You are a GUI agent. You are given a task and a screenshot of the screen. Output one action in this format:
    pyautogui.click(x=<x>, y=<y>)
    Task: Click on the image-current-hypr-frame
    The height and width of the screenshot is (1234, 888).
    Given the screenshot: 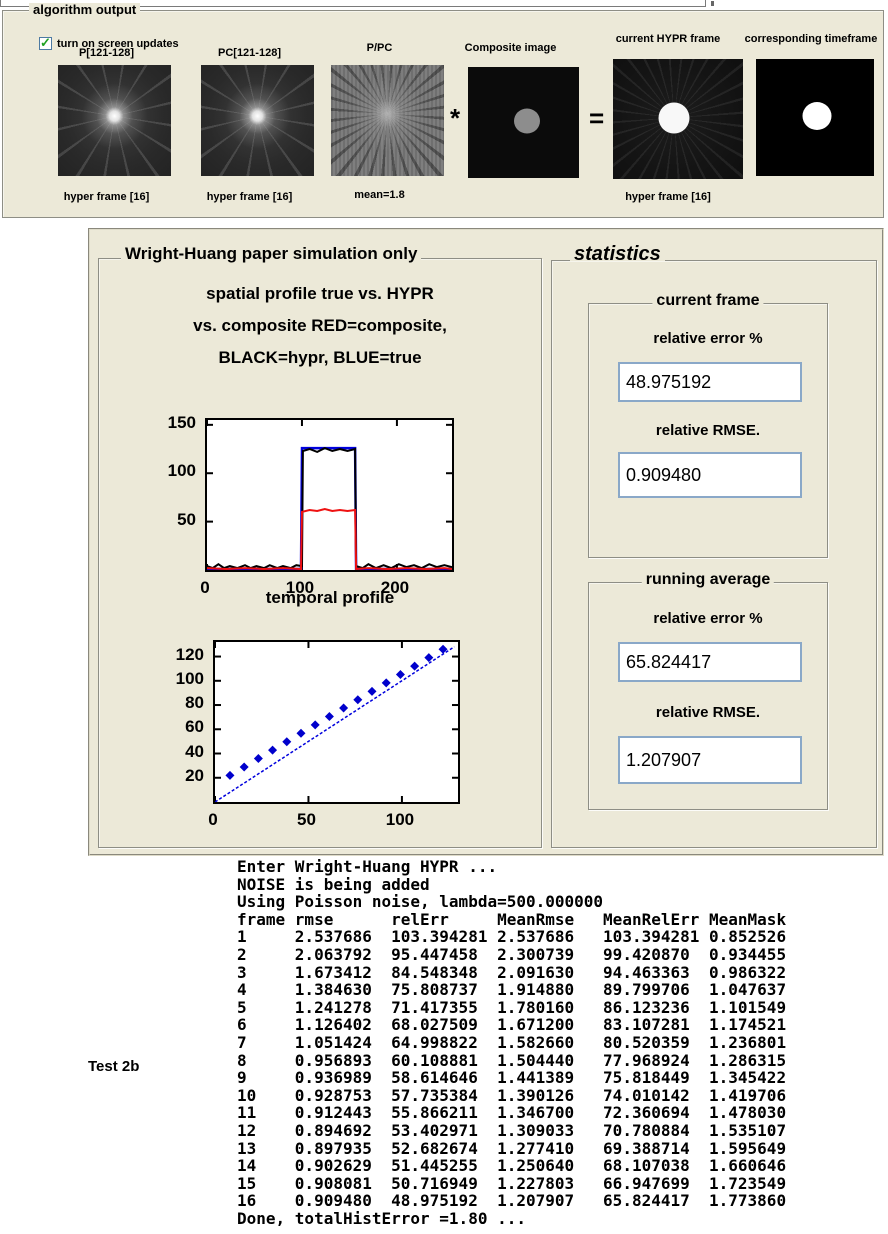 What is the action you would take?
    pyautogui.click(x=678, y=119)
    